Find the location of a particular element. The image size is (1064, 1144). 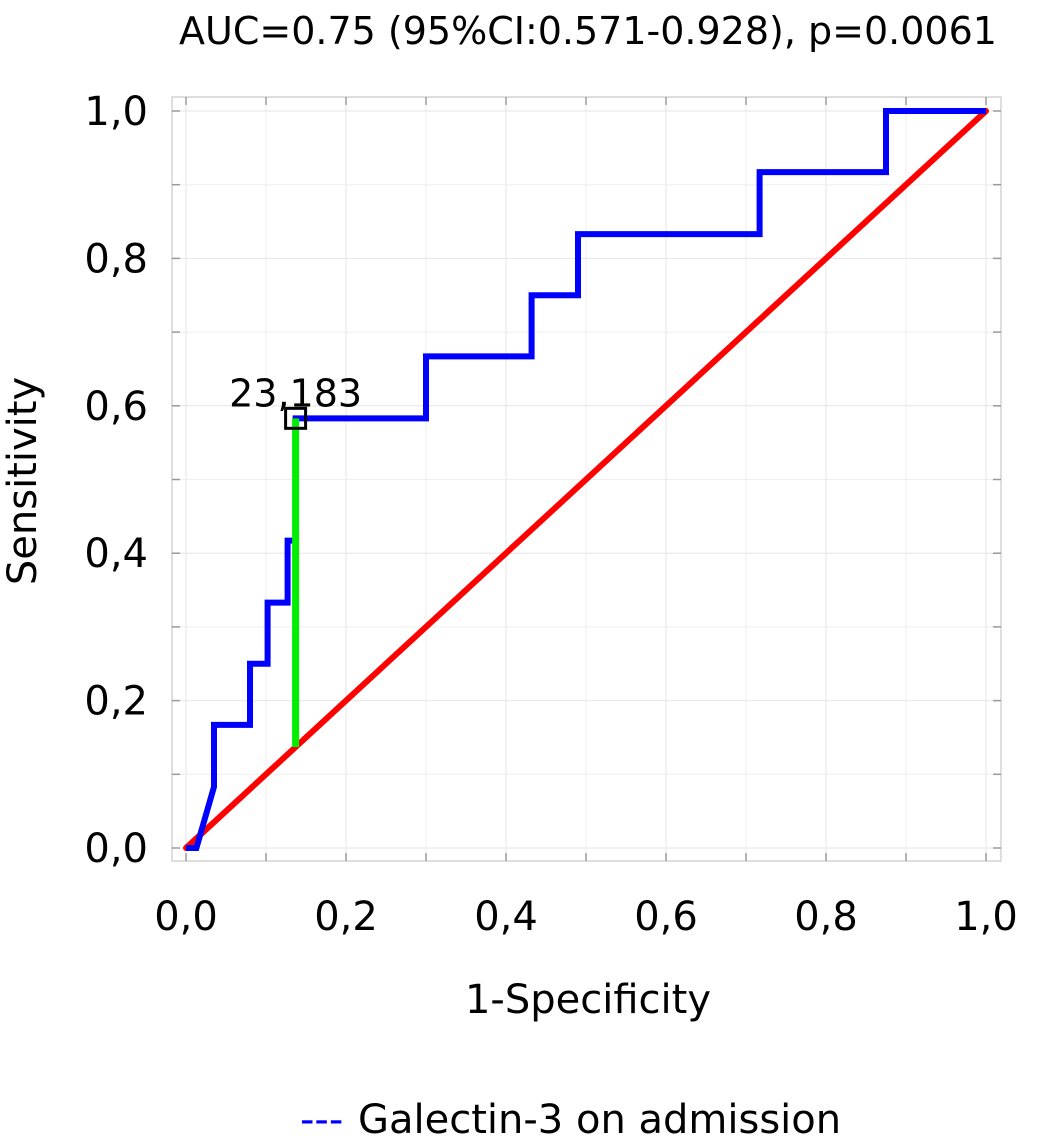

y-tick-label: 1,0 is located at coordinates (116, 112).